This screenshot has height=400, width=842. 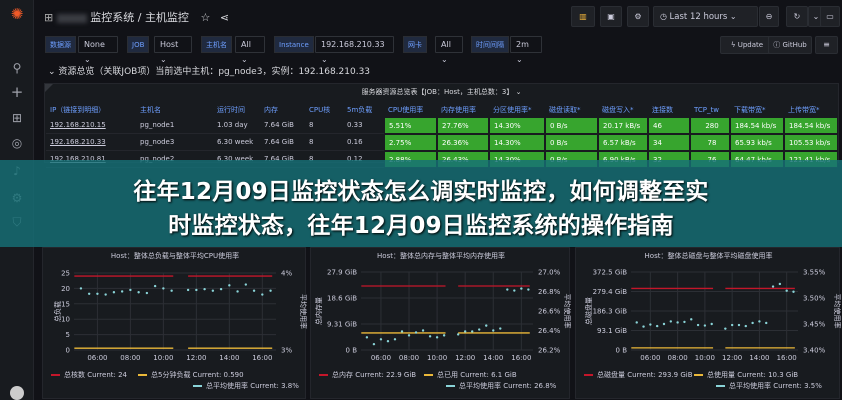 I want to click on x-tick-label: 10:00, so click(x=163, y=358).